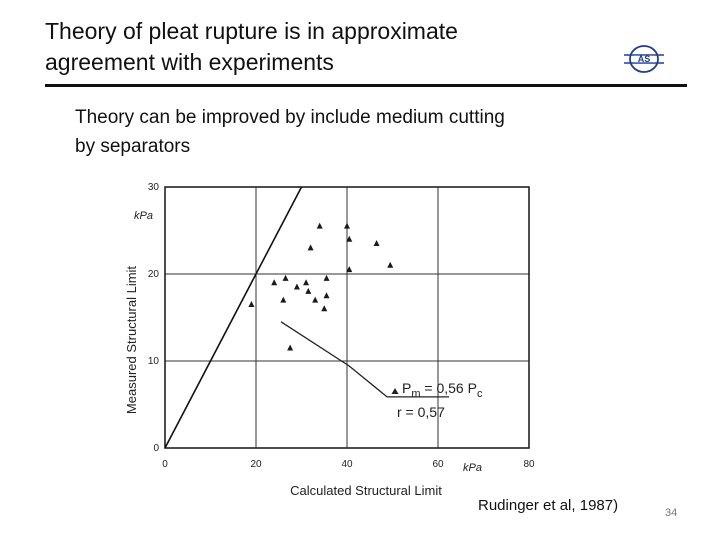  What do you see at coordinates (165, 464) in the screenshot?
I see `x-tick-label: 0` at bounding box center [165, 464].